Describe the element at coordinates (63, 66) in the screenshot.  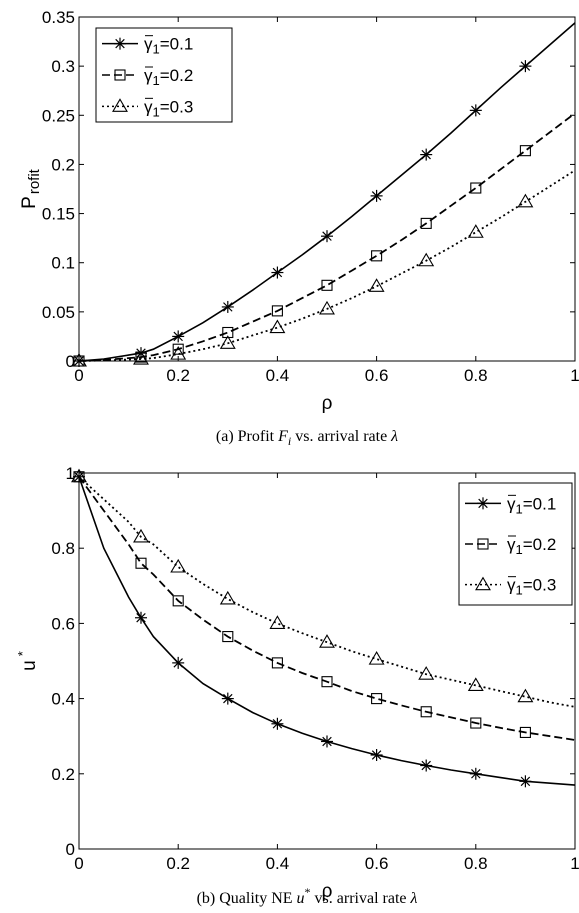
I see `y-tick-label: 0.3` at that location.